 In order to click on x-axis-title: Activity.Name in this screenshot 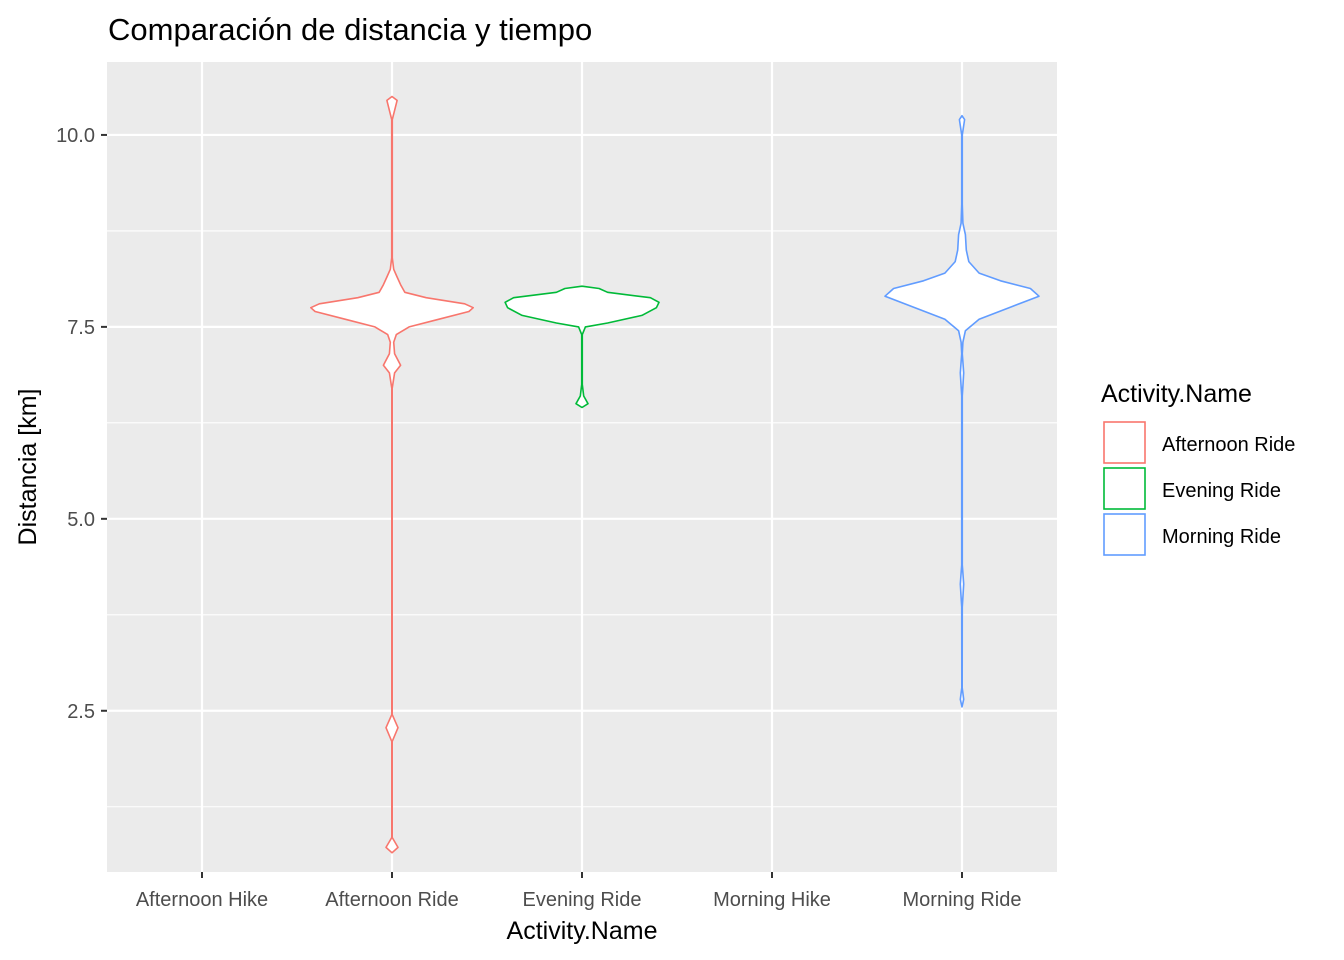, I will do `click(582, 931)`.